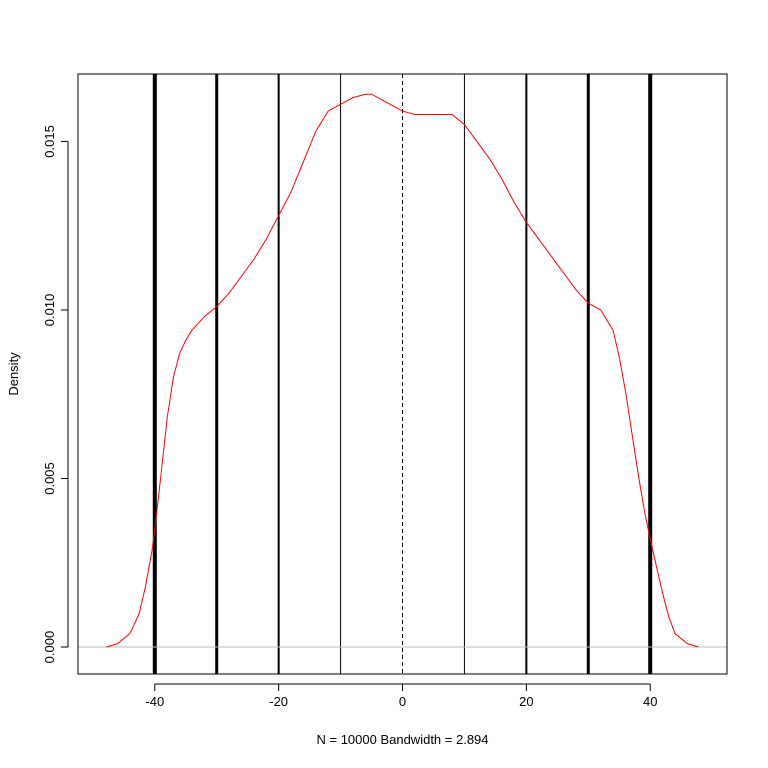 The height and width of the screenshot is (768, 768). I want to click on y-tick-label: 0.015, so click(49, 141).